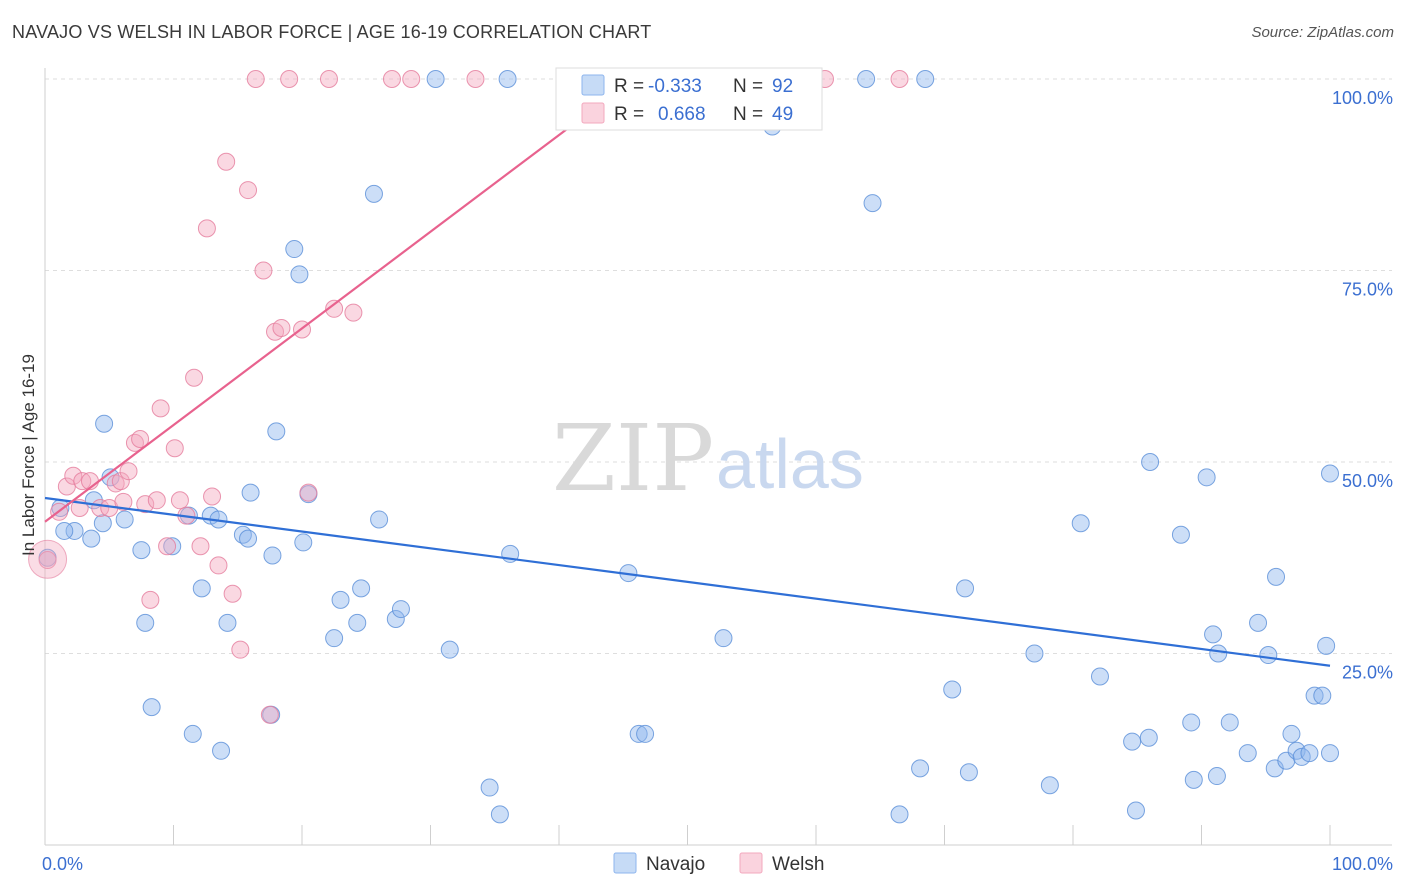 This screenshot has height=892, width=1406. I want to click on y-tick-label: 100.0%, so click(1362, 98).